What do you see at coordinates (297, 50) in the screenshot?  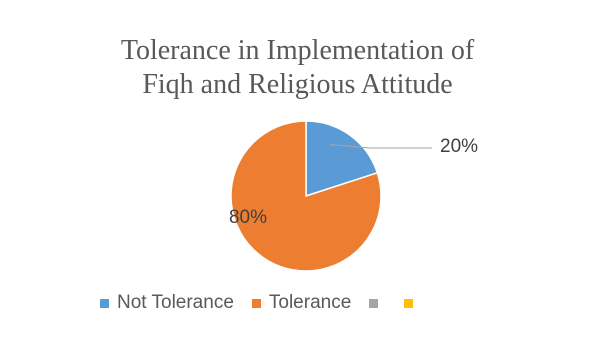 I see `chart-title-line-1: Tolerance in Implementation of` at bounding box center [297, 50].